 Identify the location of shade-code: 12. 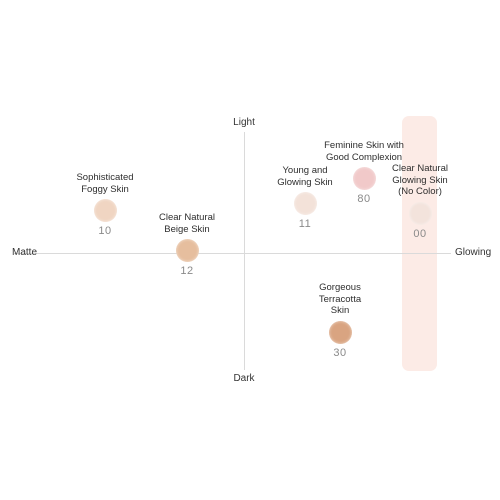
(187, 271).